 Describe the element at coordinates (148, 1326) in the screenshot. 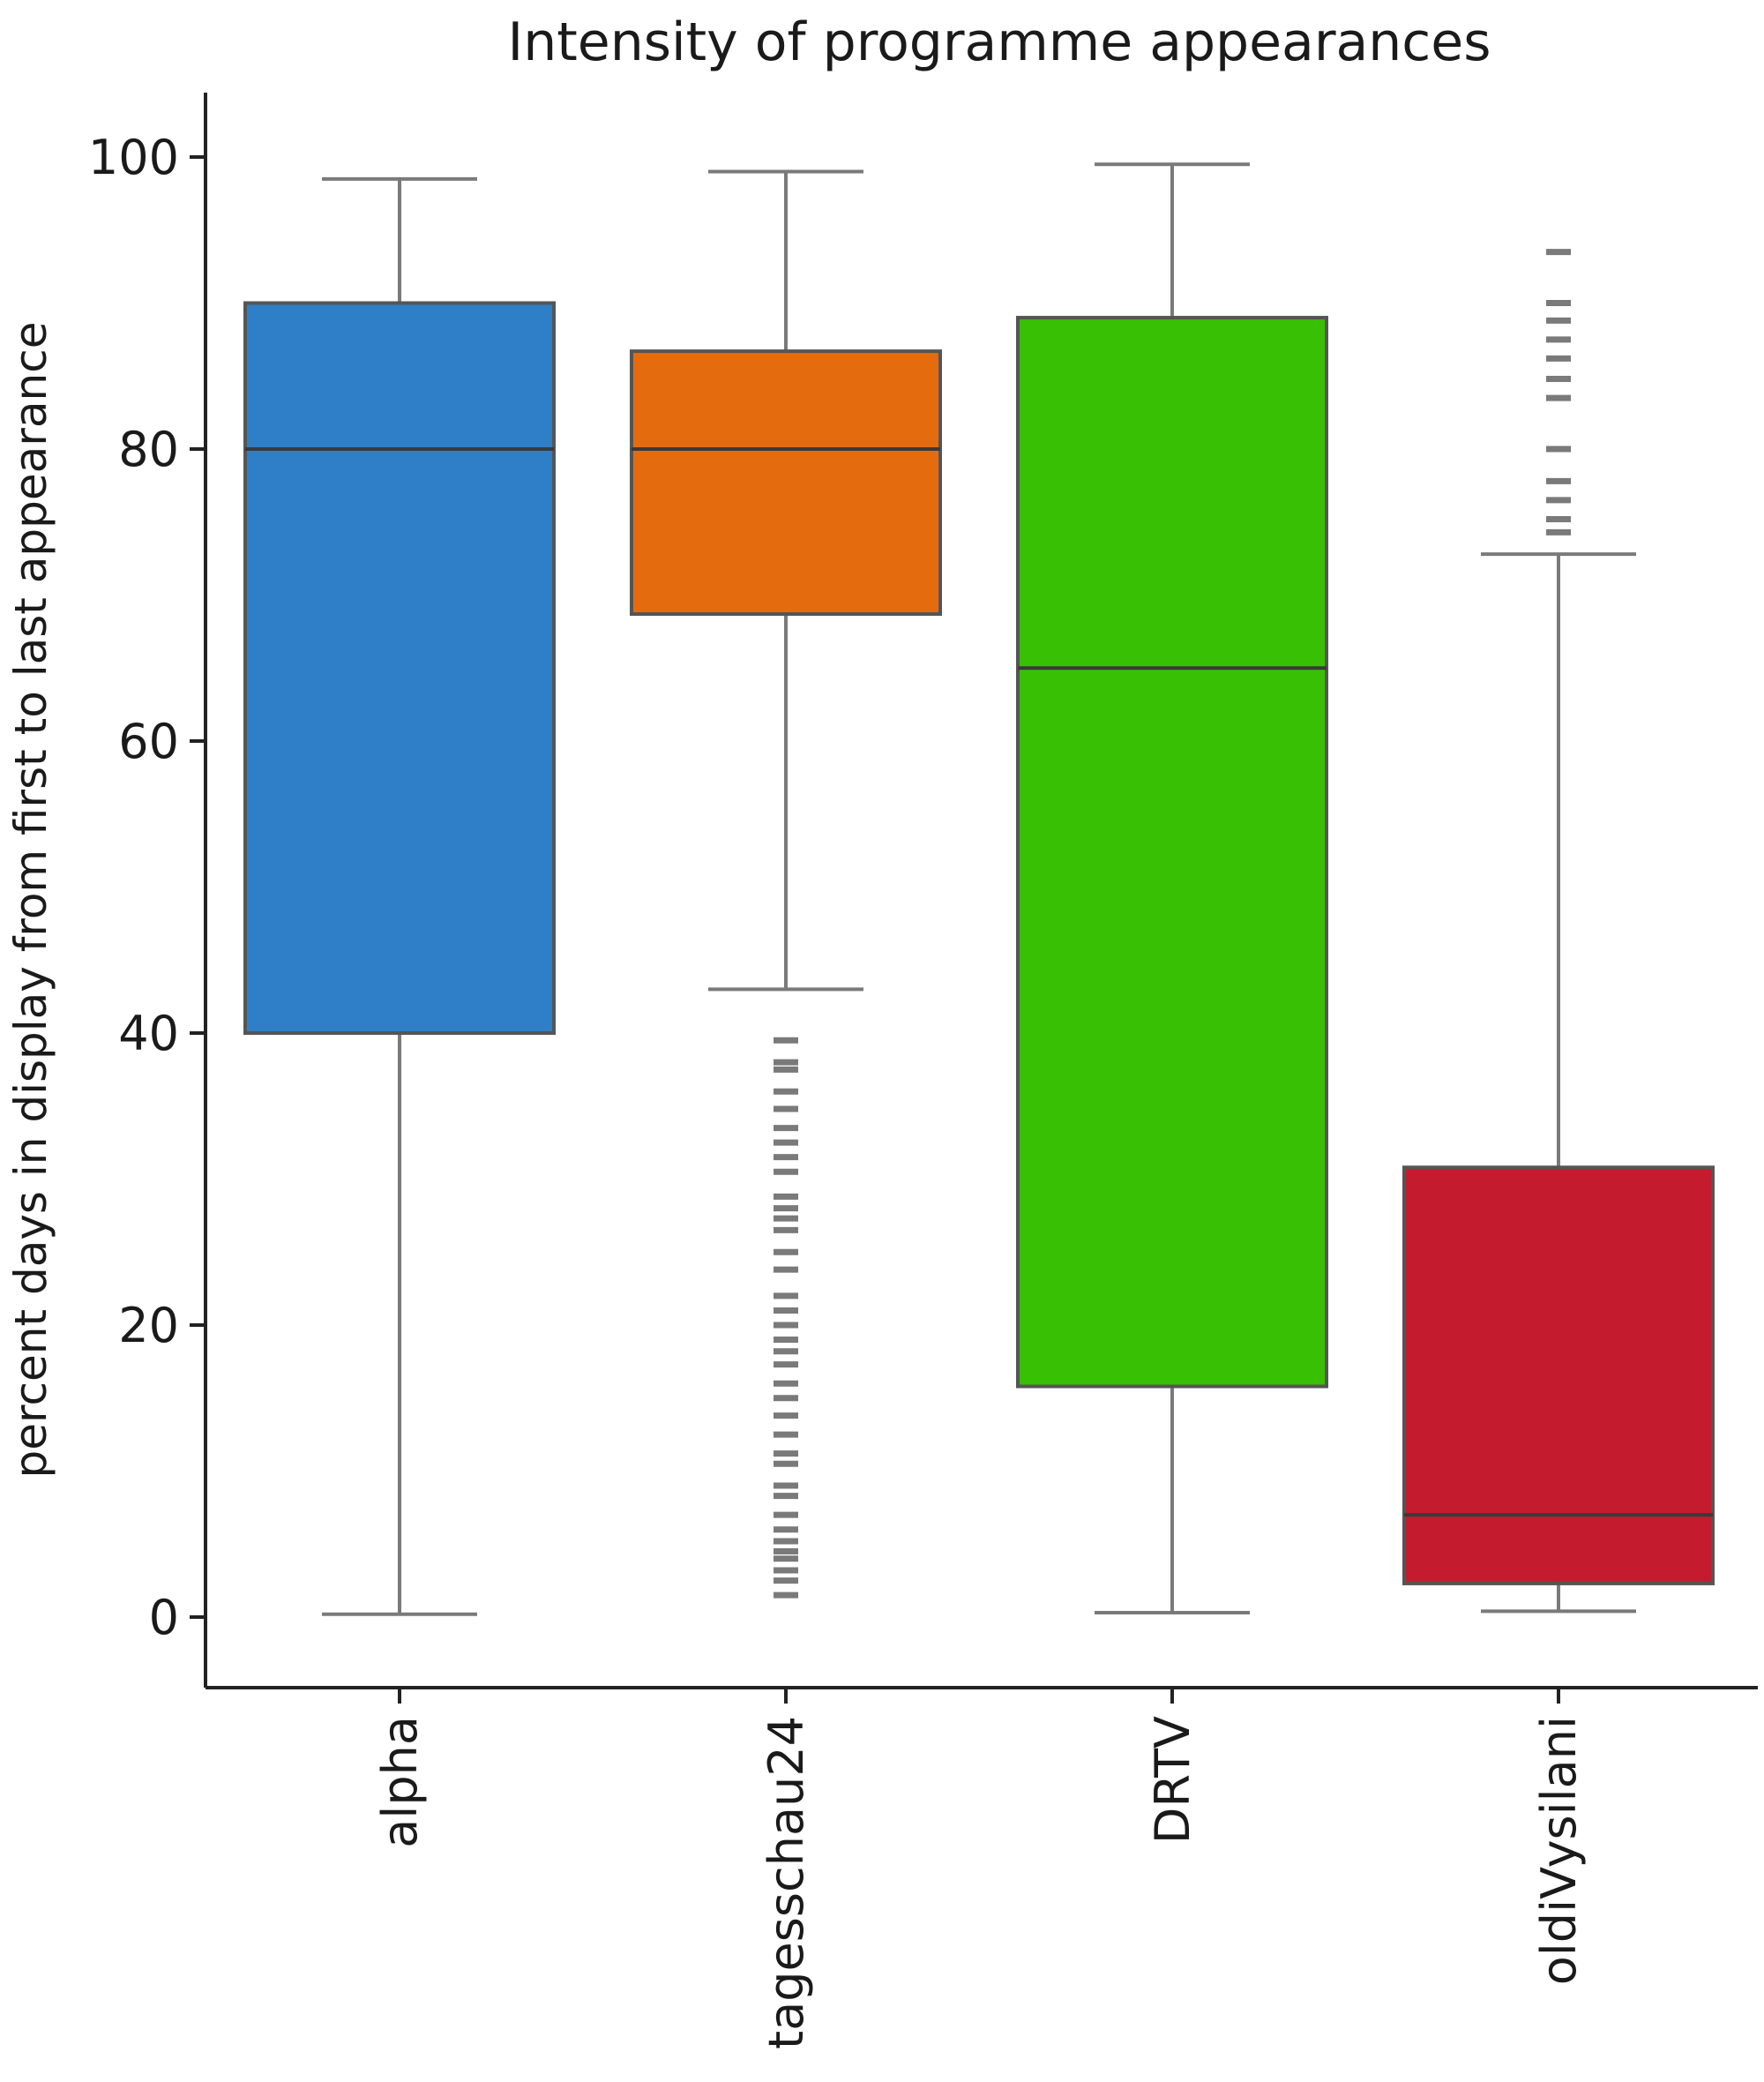

I see `y-tick-label: 20` at that location.